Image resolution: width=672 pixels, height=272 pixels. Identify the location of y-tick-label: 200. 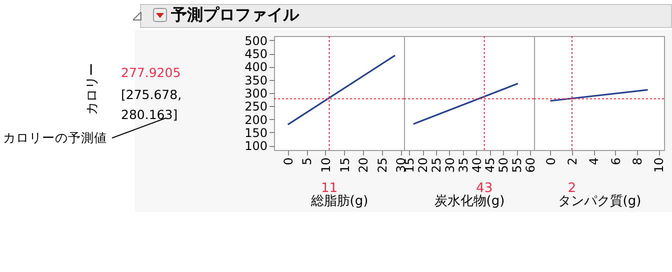
(256, 119).